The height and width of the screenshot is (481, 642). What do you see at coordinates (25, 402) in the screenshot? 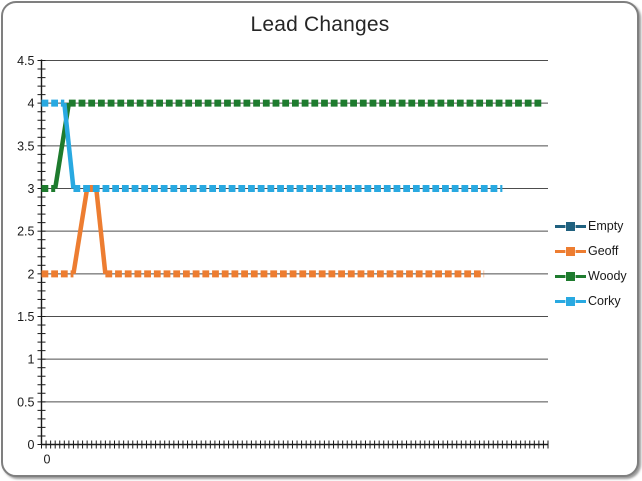
I see `y-tick-label: 0.5` at bounding box center [25, 402].